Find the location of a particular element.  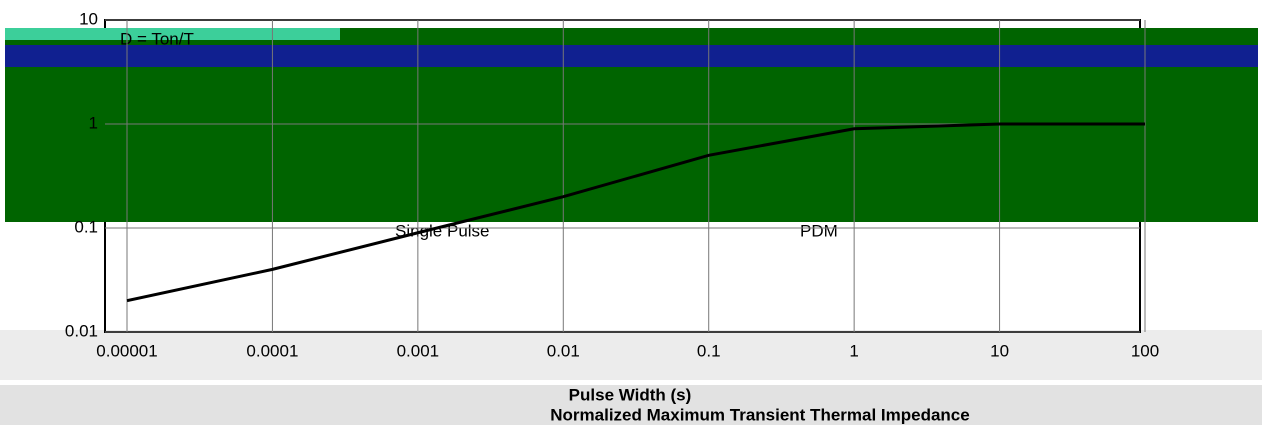

x-tick-label: 0.0001 is located at coordinates (272, 350).